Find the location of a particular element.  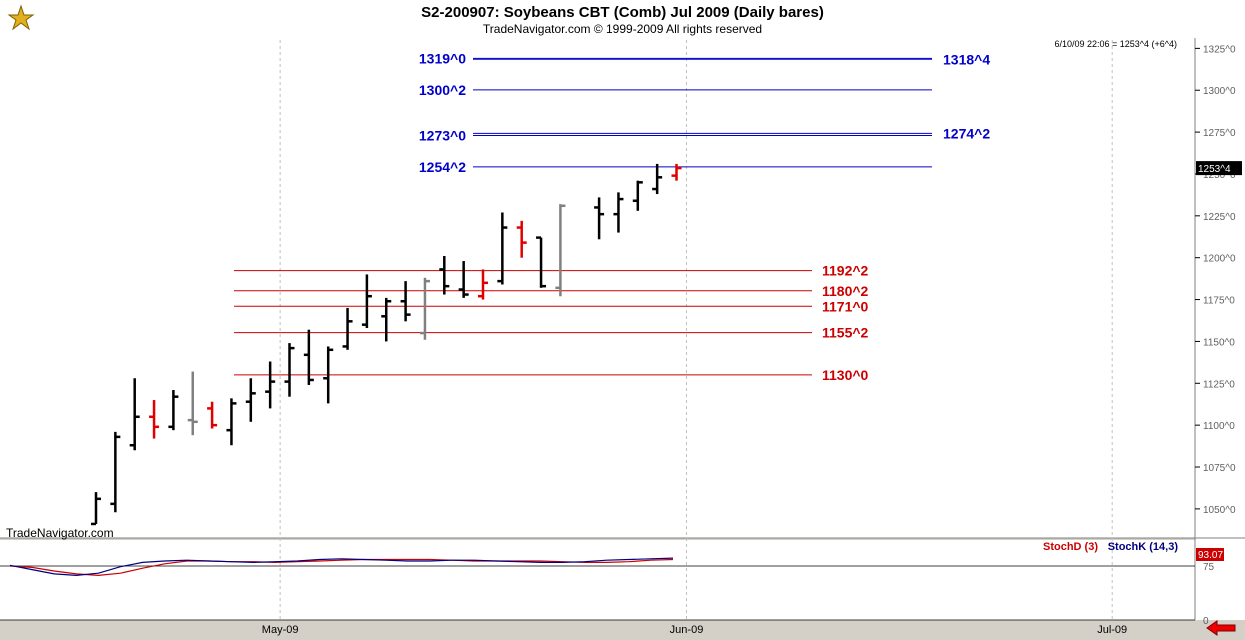

y-tick-label: 1300^0 is located at coordinates (1219, 91).